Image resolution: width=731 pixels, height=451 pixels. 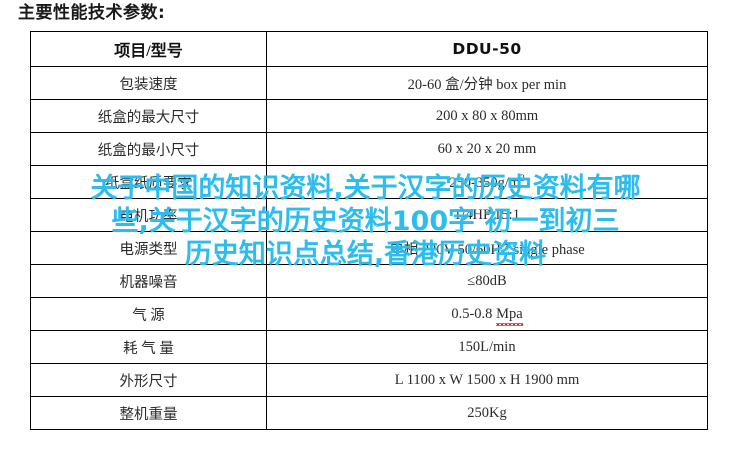 I want to click on row-value-air-source: 0.5-0.8 Mpa, so click(x=487, y=314).